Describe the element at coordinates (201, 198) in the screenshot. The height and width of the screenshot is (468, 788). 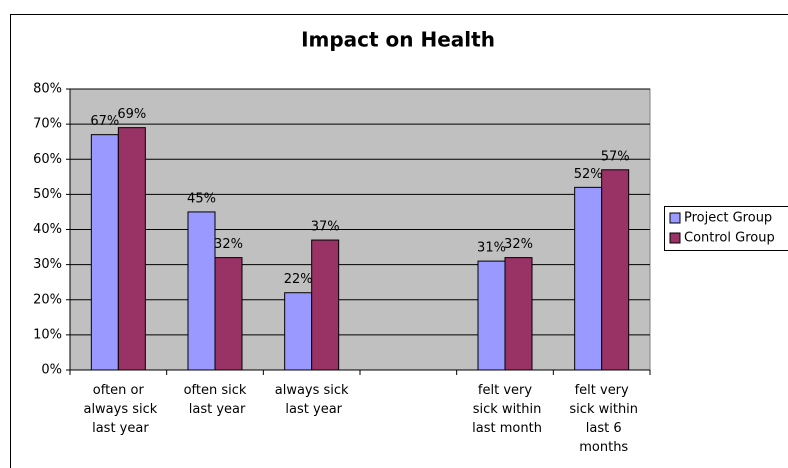
I see `data-label: 45%` at that location.